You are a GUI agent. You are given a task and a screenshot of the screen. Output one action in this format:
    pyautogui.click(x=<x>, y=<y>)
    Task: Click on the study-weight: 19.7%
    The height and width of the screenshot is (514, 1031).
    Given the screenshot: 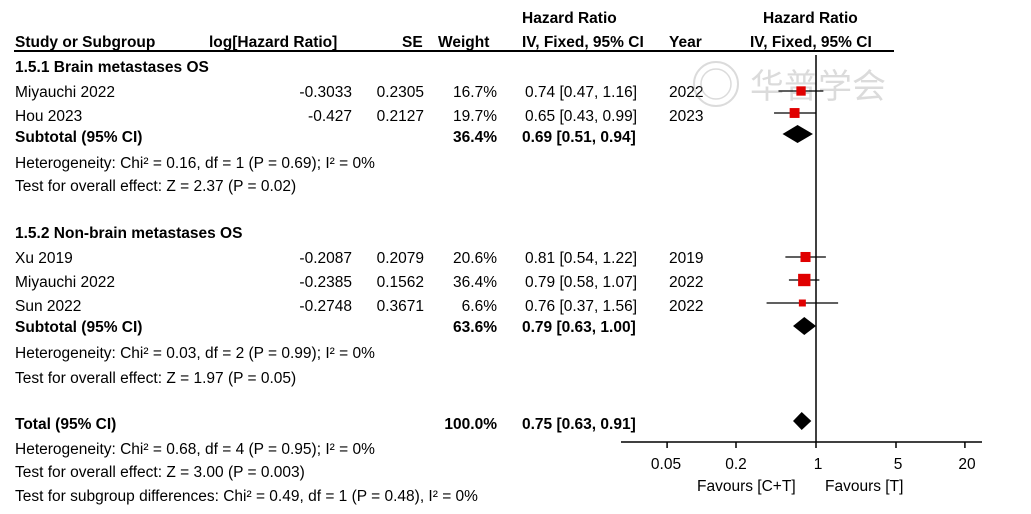 What is the action you would take?
    pyautogui.click(x=475, y=116)
    